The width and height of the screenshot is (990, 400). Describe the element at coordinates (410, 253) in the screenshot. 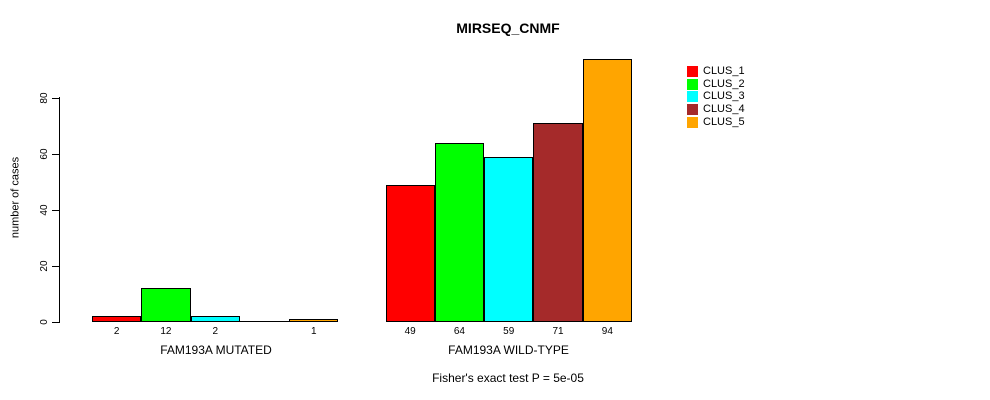

I see `bar-clus_1-group2` at that location.